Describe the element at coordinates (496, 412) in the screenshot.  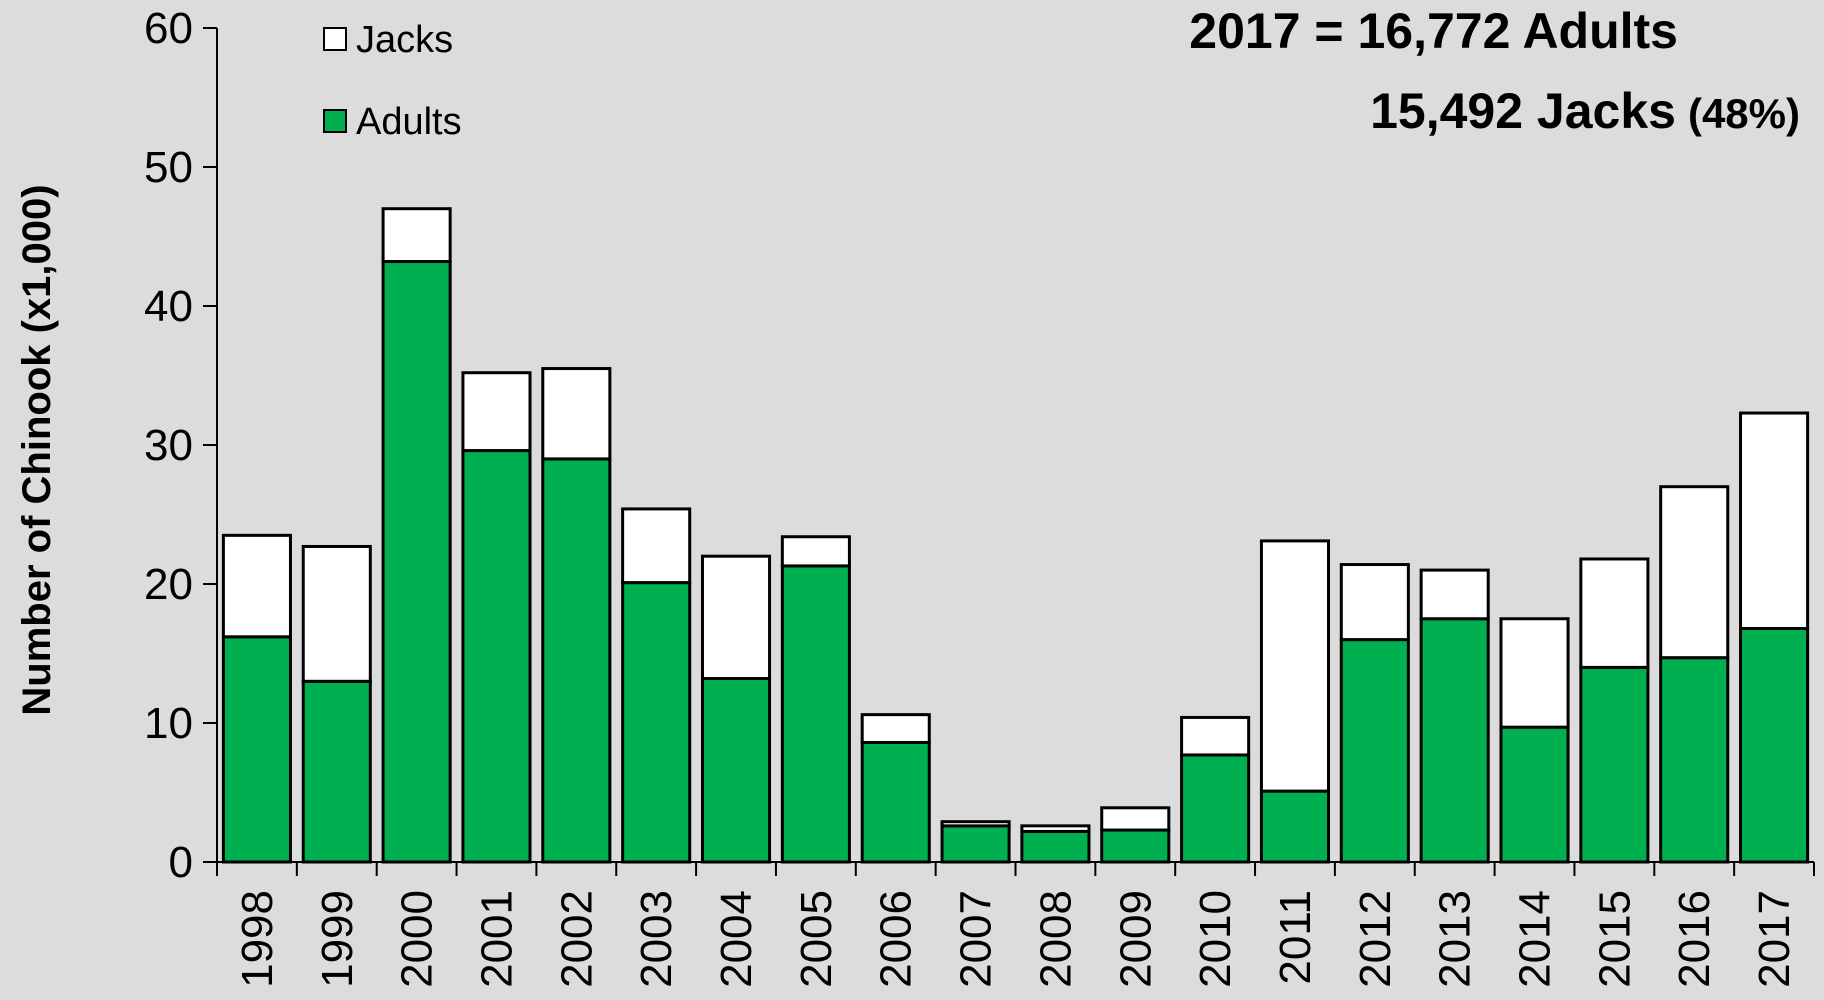
I see `bar-jacks-2001` at that location.